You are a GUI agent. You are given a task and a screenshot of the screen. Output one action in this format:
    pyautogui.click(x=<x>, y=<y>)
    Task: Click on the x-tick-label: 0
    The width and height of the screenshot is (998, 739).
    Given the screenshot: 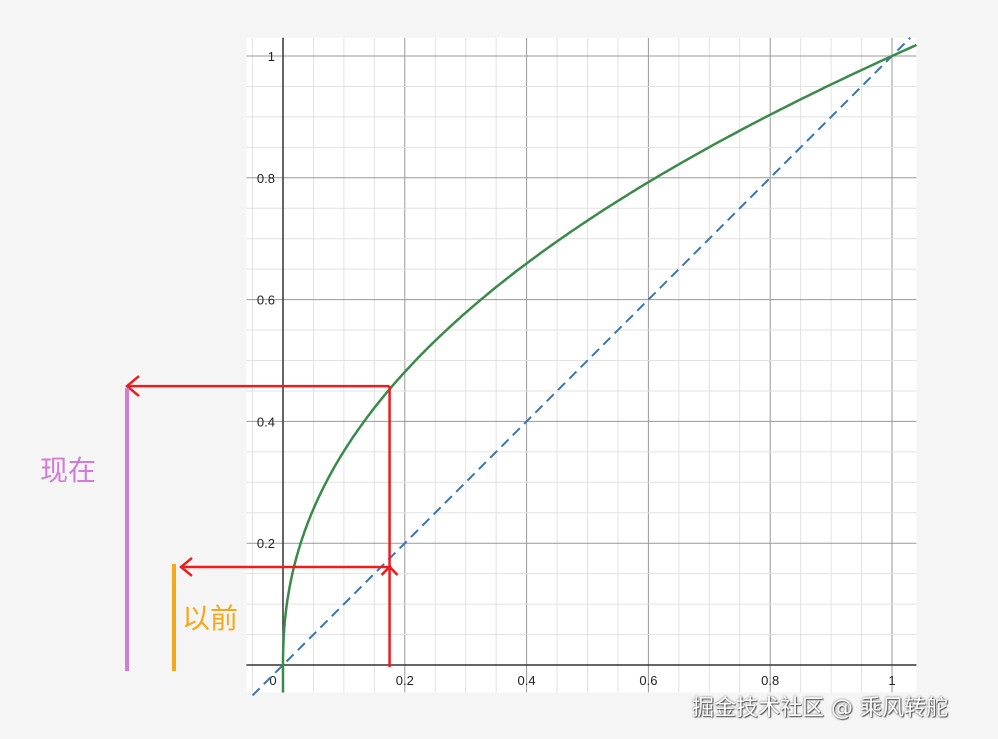 What is the action you would take?
    pyautogui.click(x=272, y=680)
    